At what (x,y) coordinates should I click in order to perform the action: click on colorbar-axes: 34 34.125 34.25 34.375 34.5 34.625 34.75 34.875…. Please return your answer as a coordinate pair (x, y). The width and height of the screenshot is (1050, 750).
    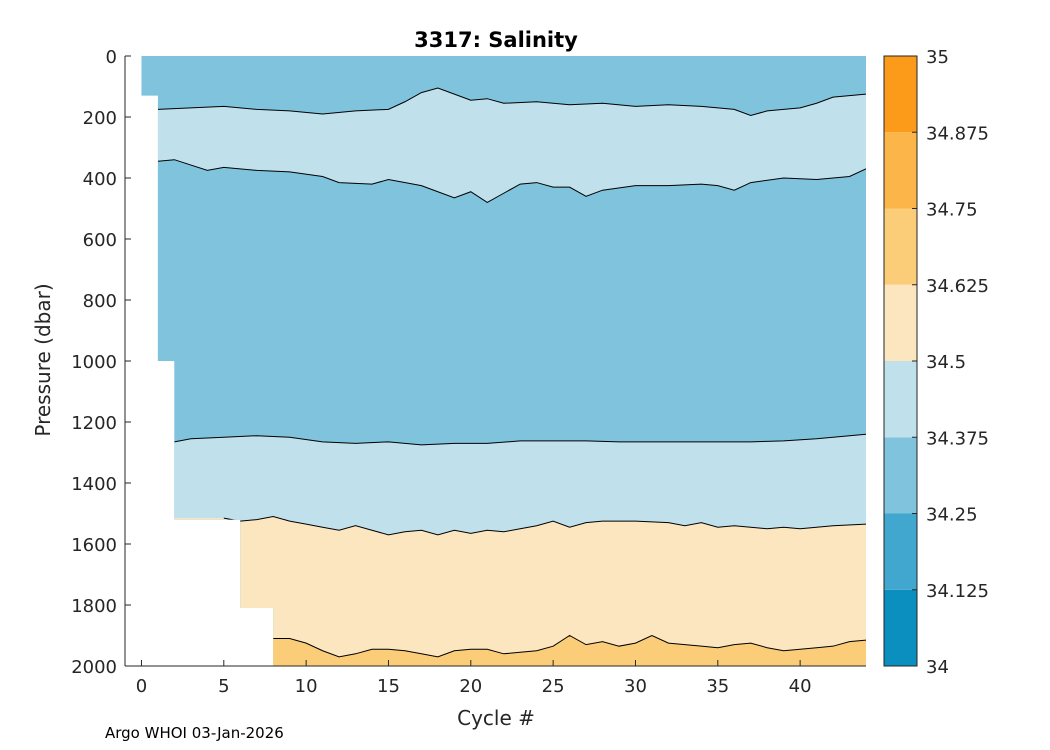
    Looking at the image, I should click on (936, 362).